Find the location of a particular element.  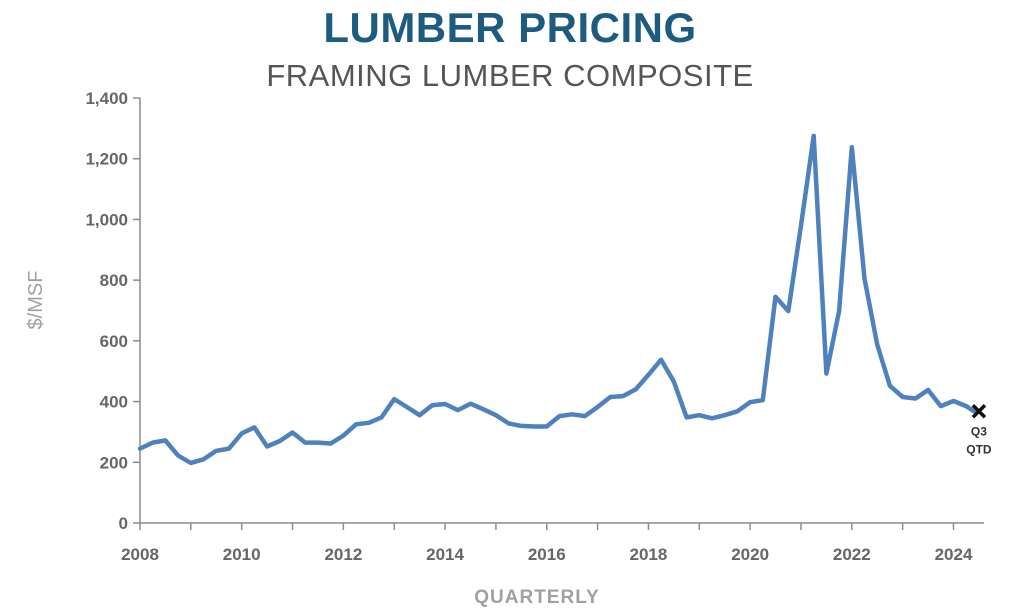

x-tick-label: 2010 is located at coordinates (242, 554).